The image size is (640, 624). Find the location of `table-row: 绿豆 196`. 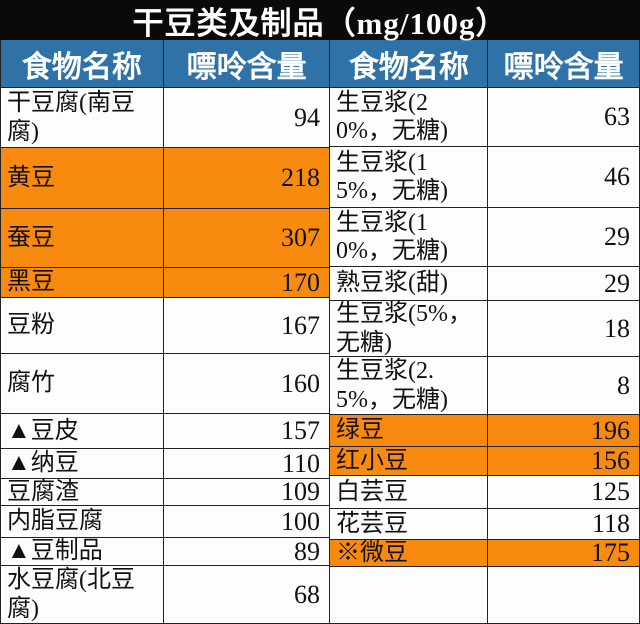

table-row: 绿豆 196 is located at coordinates (485, 431).